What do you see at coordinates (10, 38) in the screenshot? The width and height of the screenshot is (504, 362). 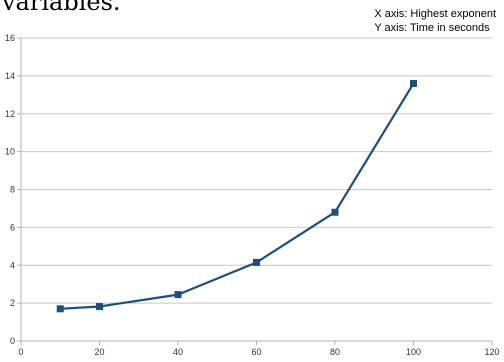 I see `y-tick-label-16: 16` at bounding box center [10, 38].